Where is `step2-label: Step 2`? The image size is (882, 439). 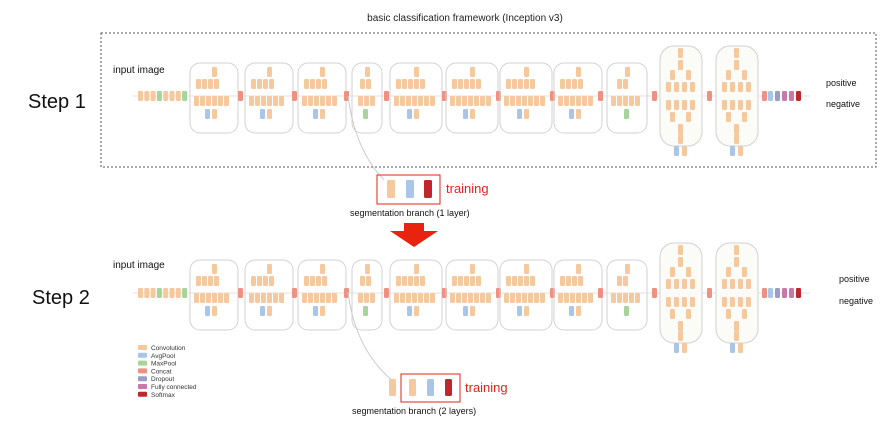 step2-label: Step 2 is located at coordinates (61, 298).